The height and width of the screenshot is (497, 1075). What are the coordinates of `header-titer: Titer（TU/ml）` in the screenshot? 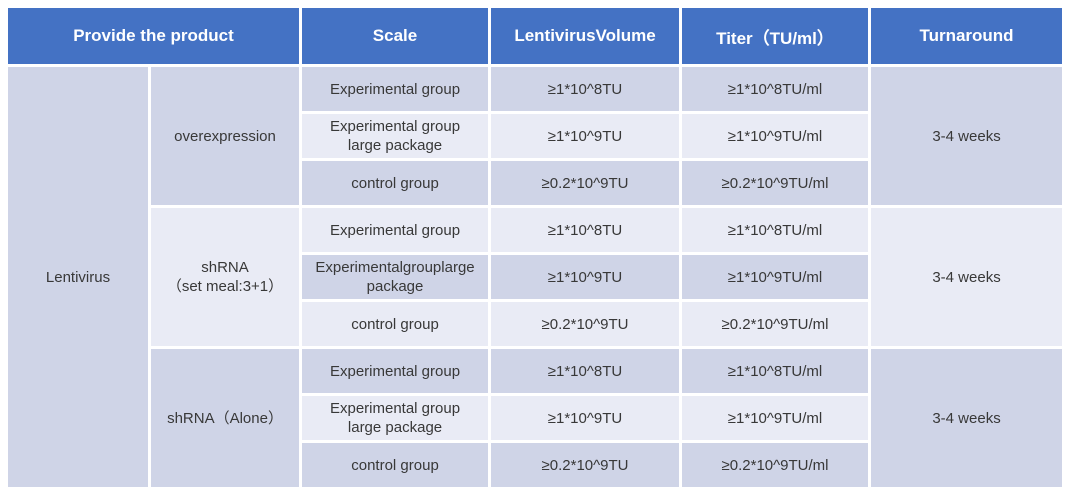 It's located at (775, 36).